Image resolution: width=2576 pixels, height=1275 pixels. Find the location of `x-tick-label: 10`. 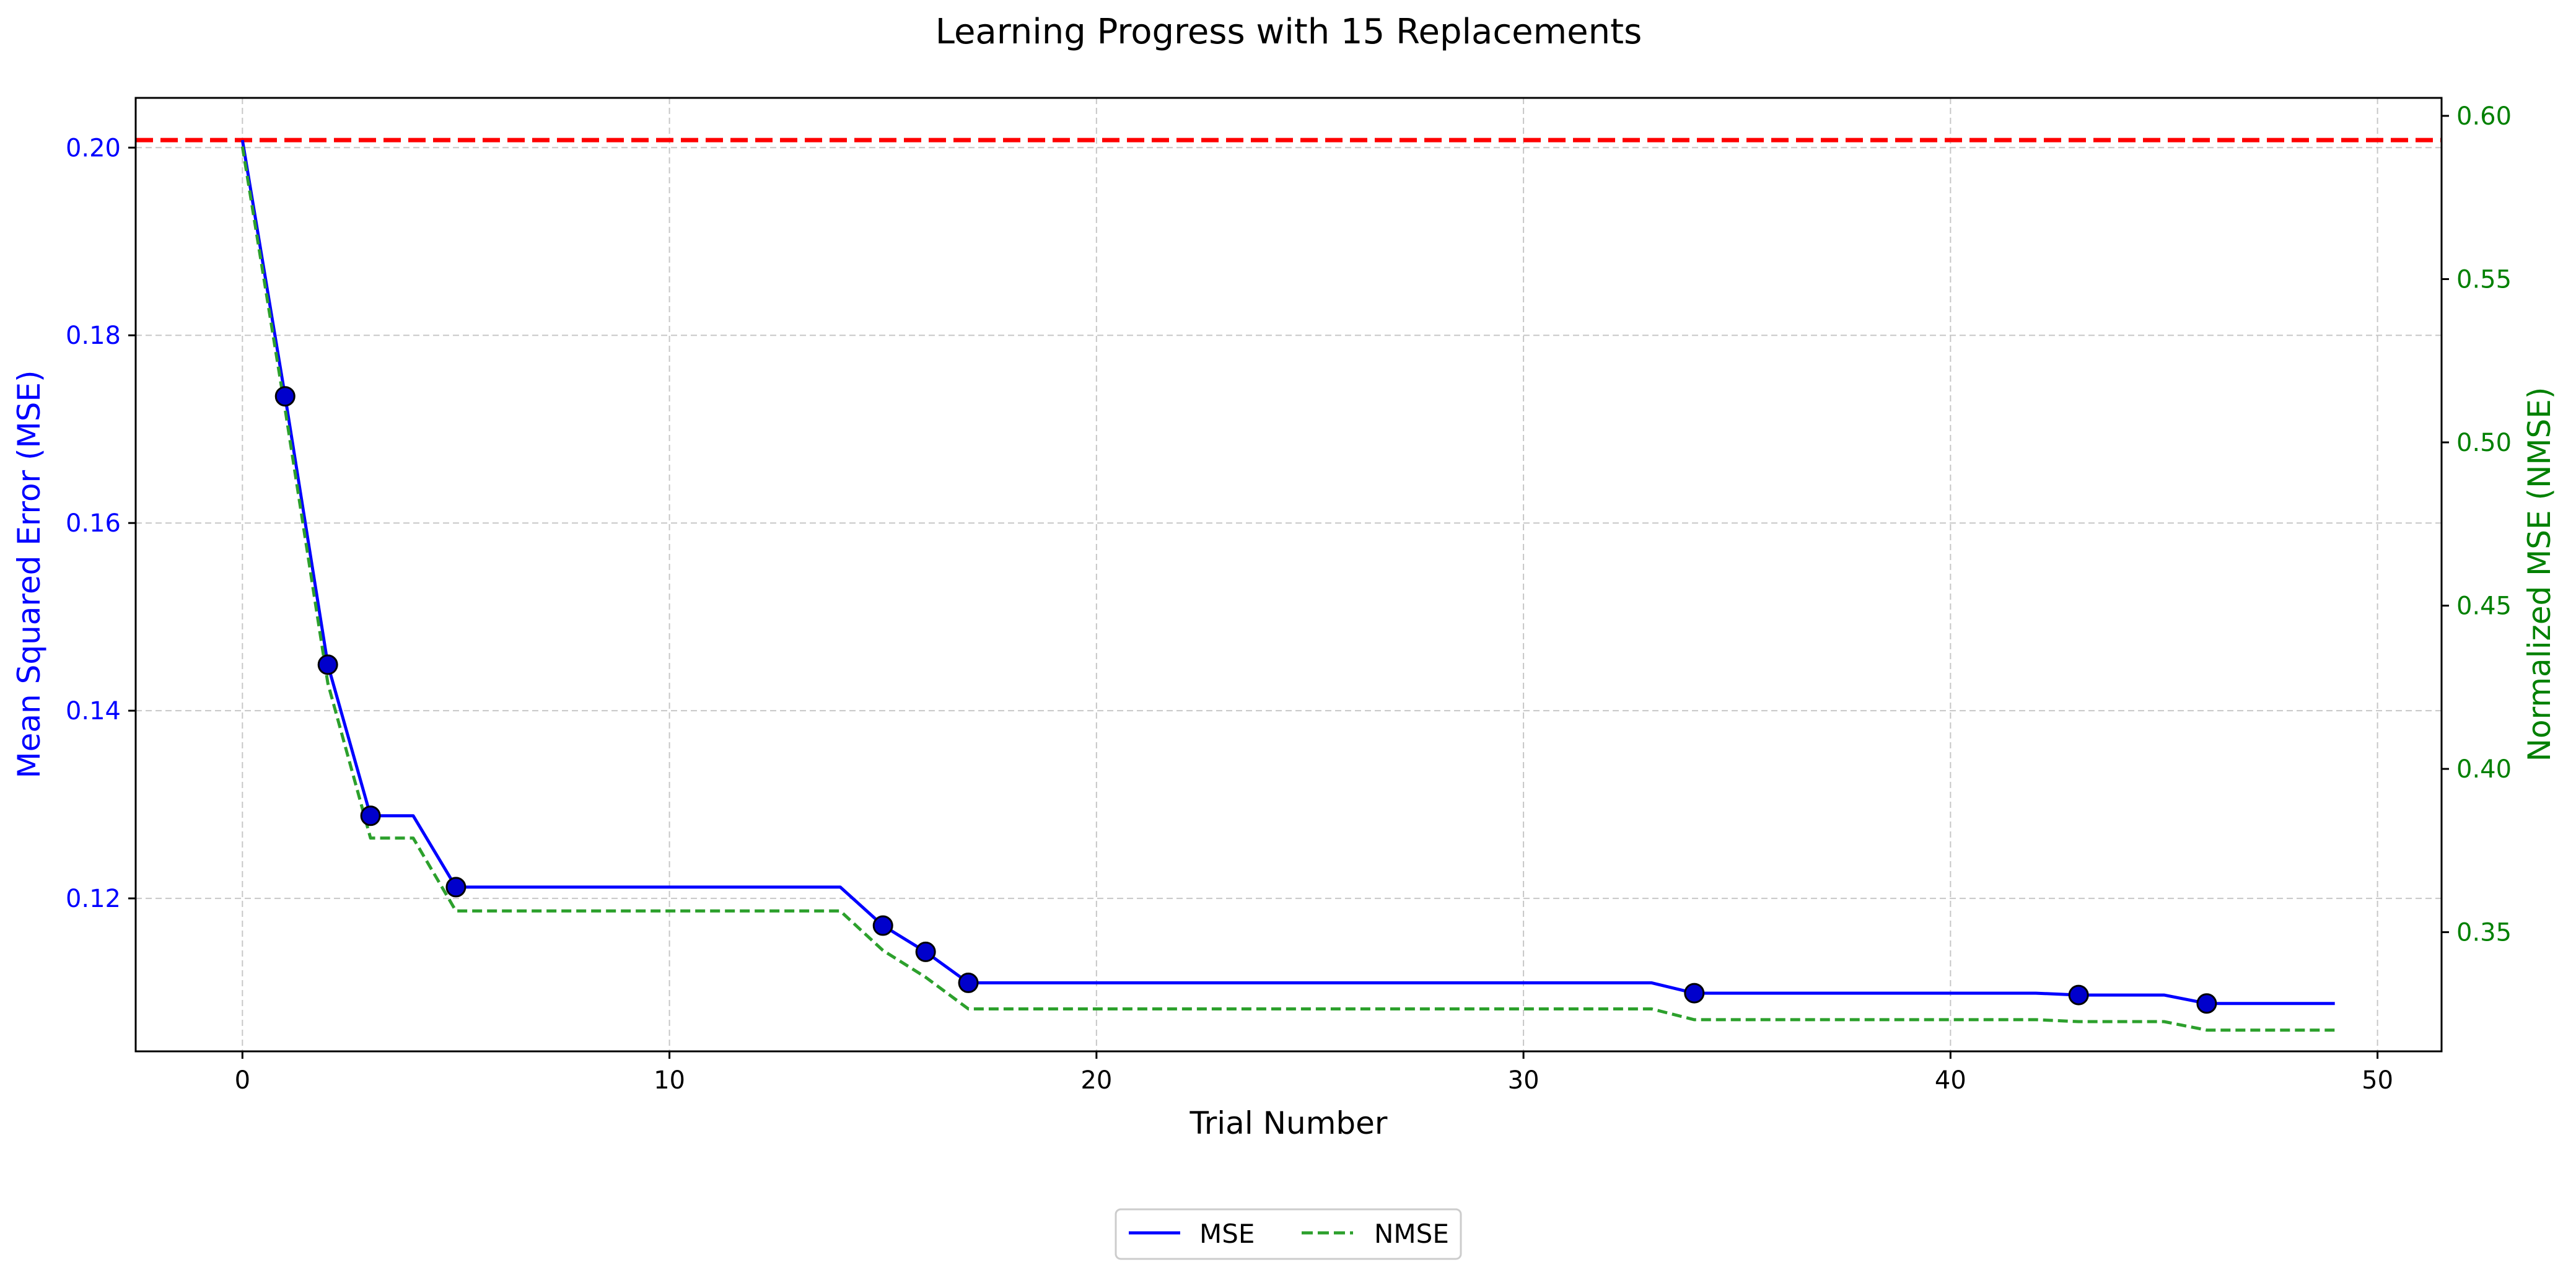

x-tick-label: 10 is located at coordinates (669, 1080).